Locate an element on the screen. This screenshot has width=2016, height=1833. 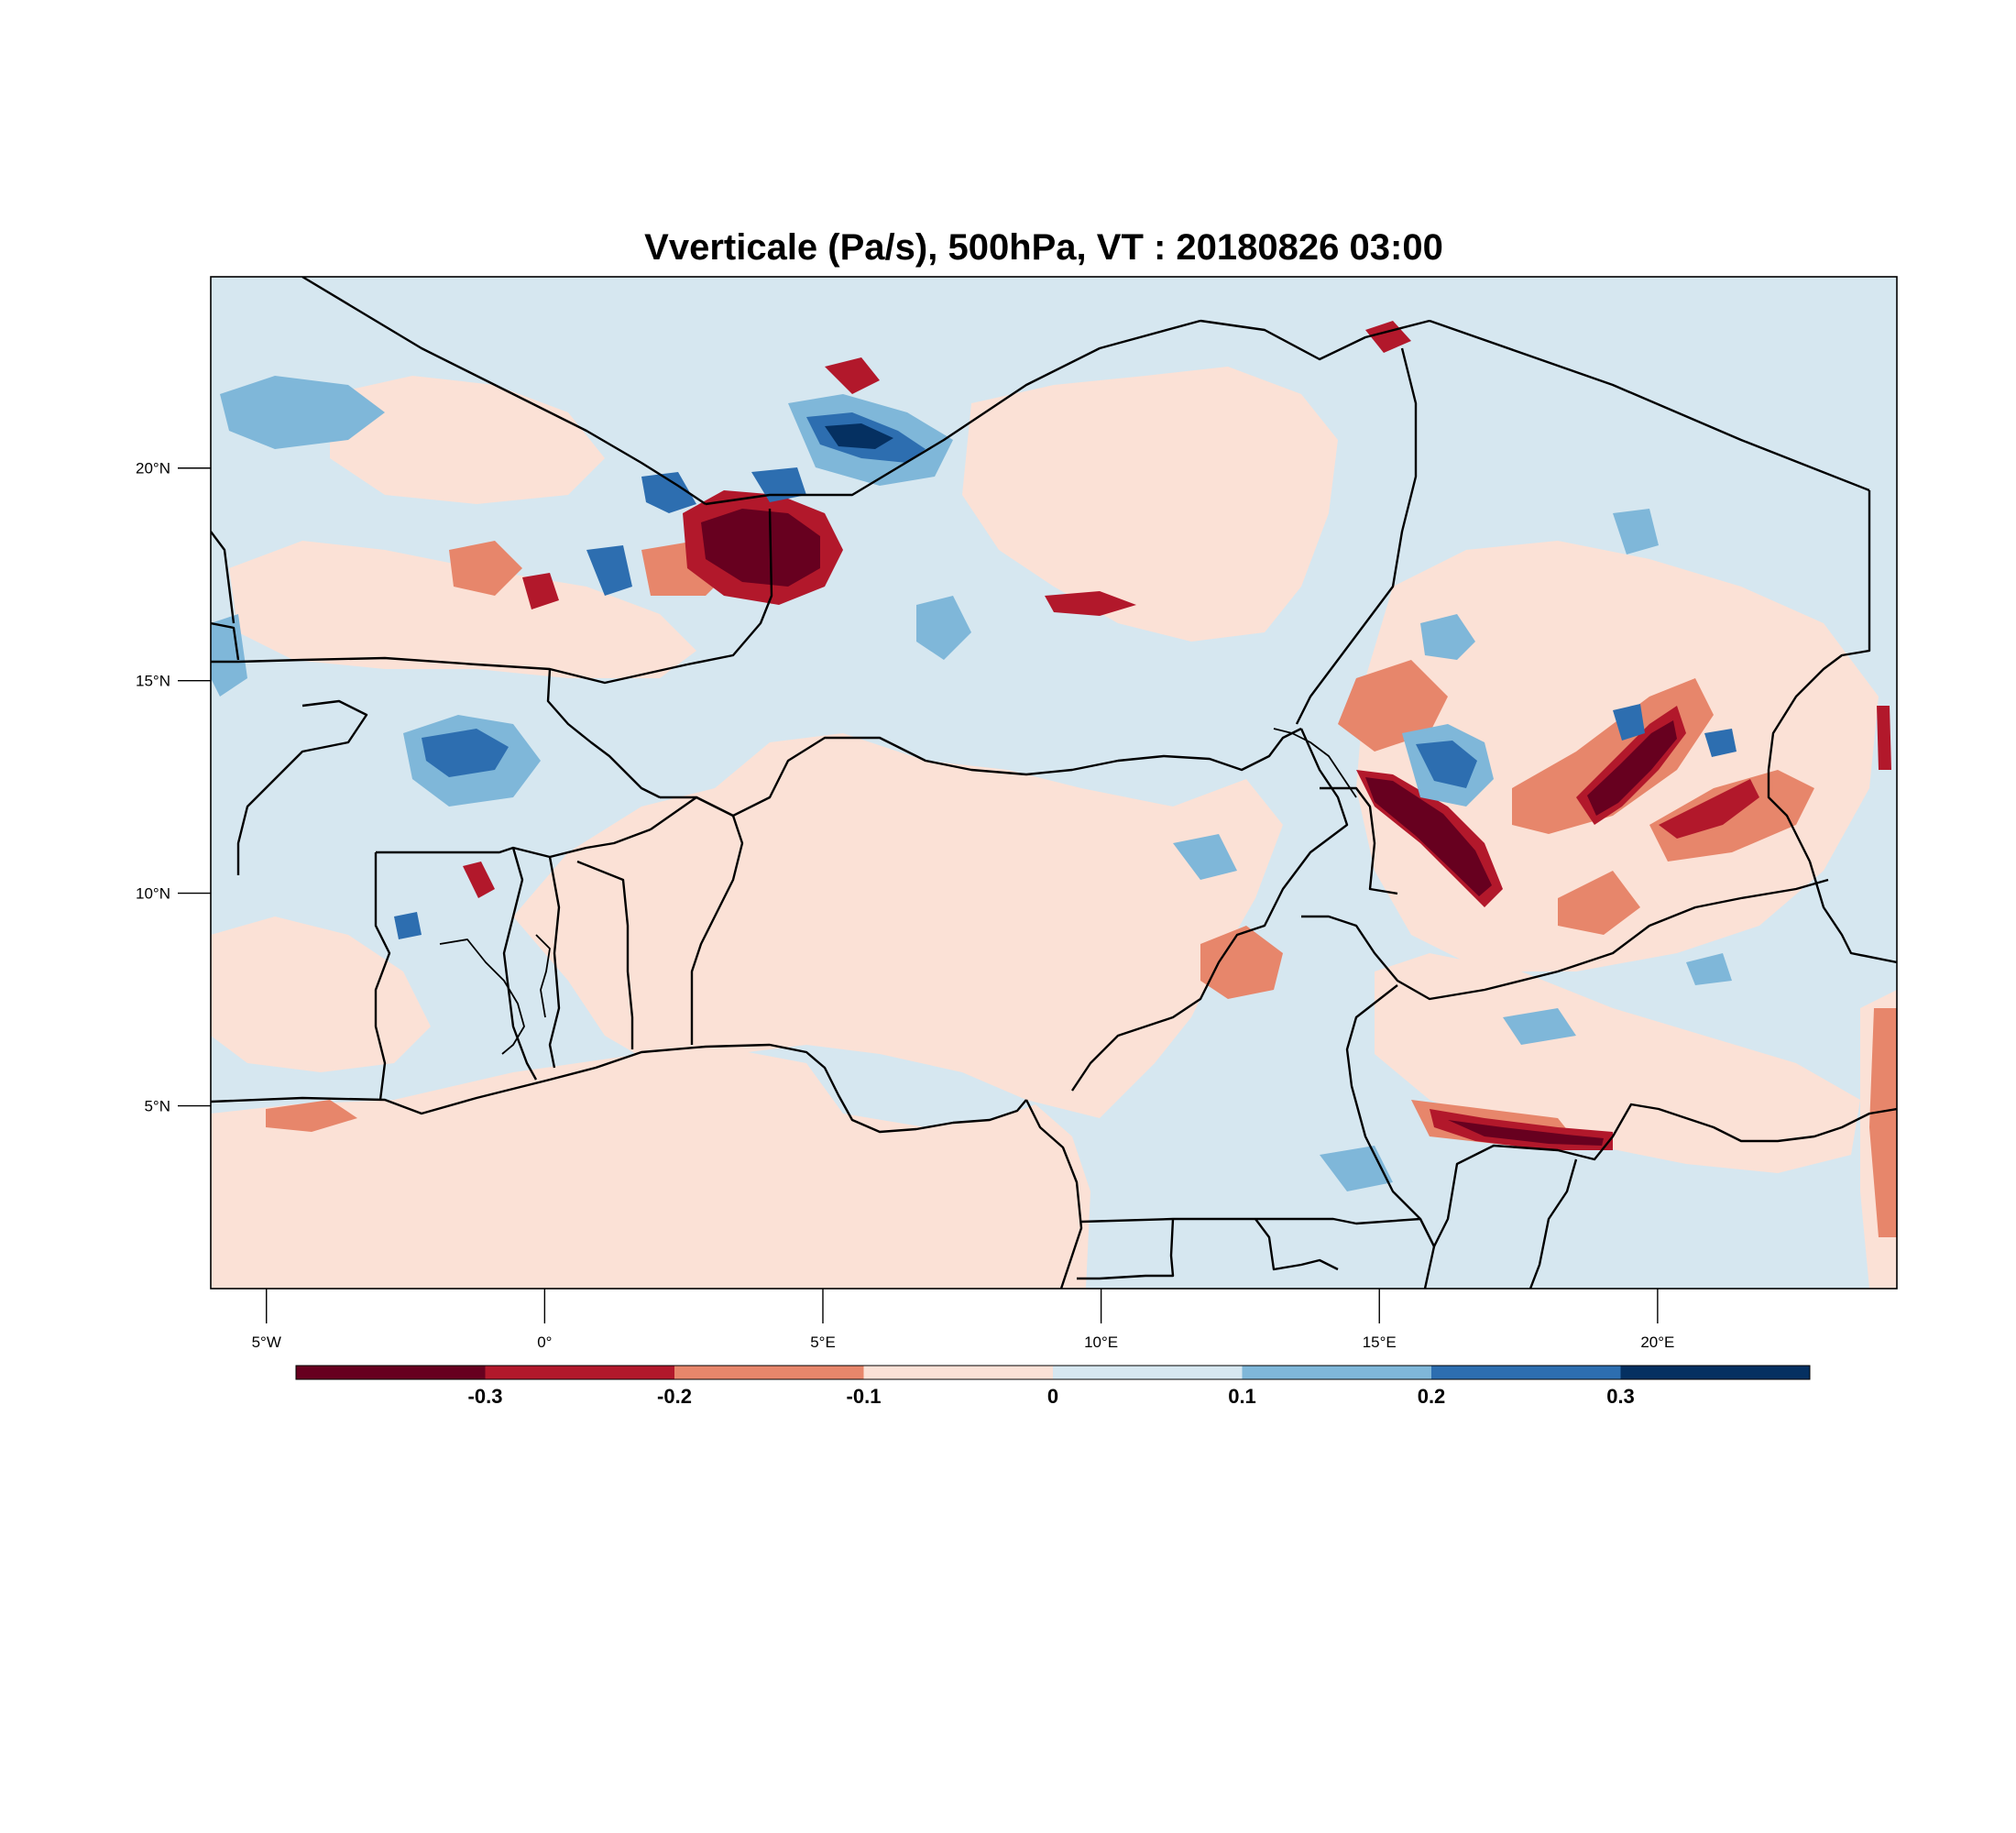
border-libya-chad is located at coordinates (1649, 405).